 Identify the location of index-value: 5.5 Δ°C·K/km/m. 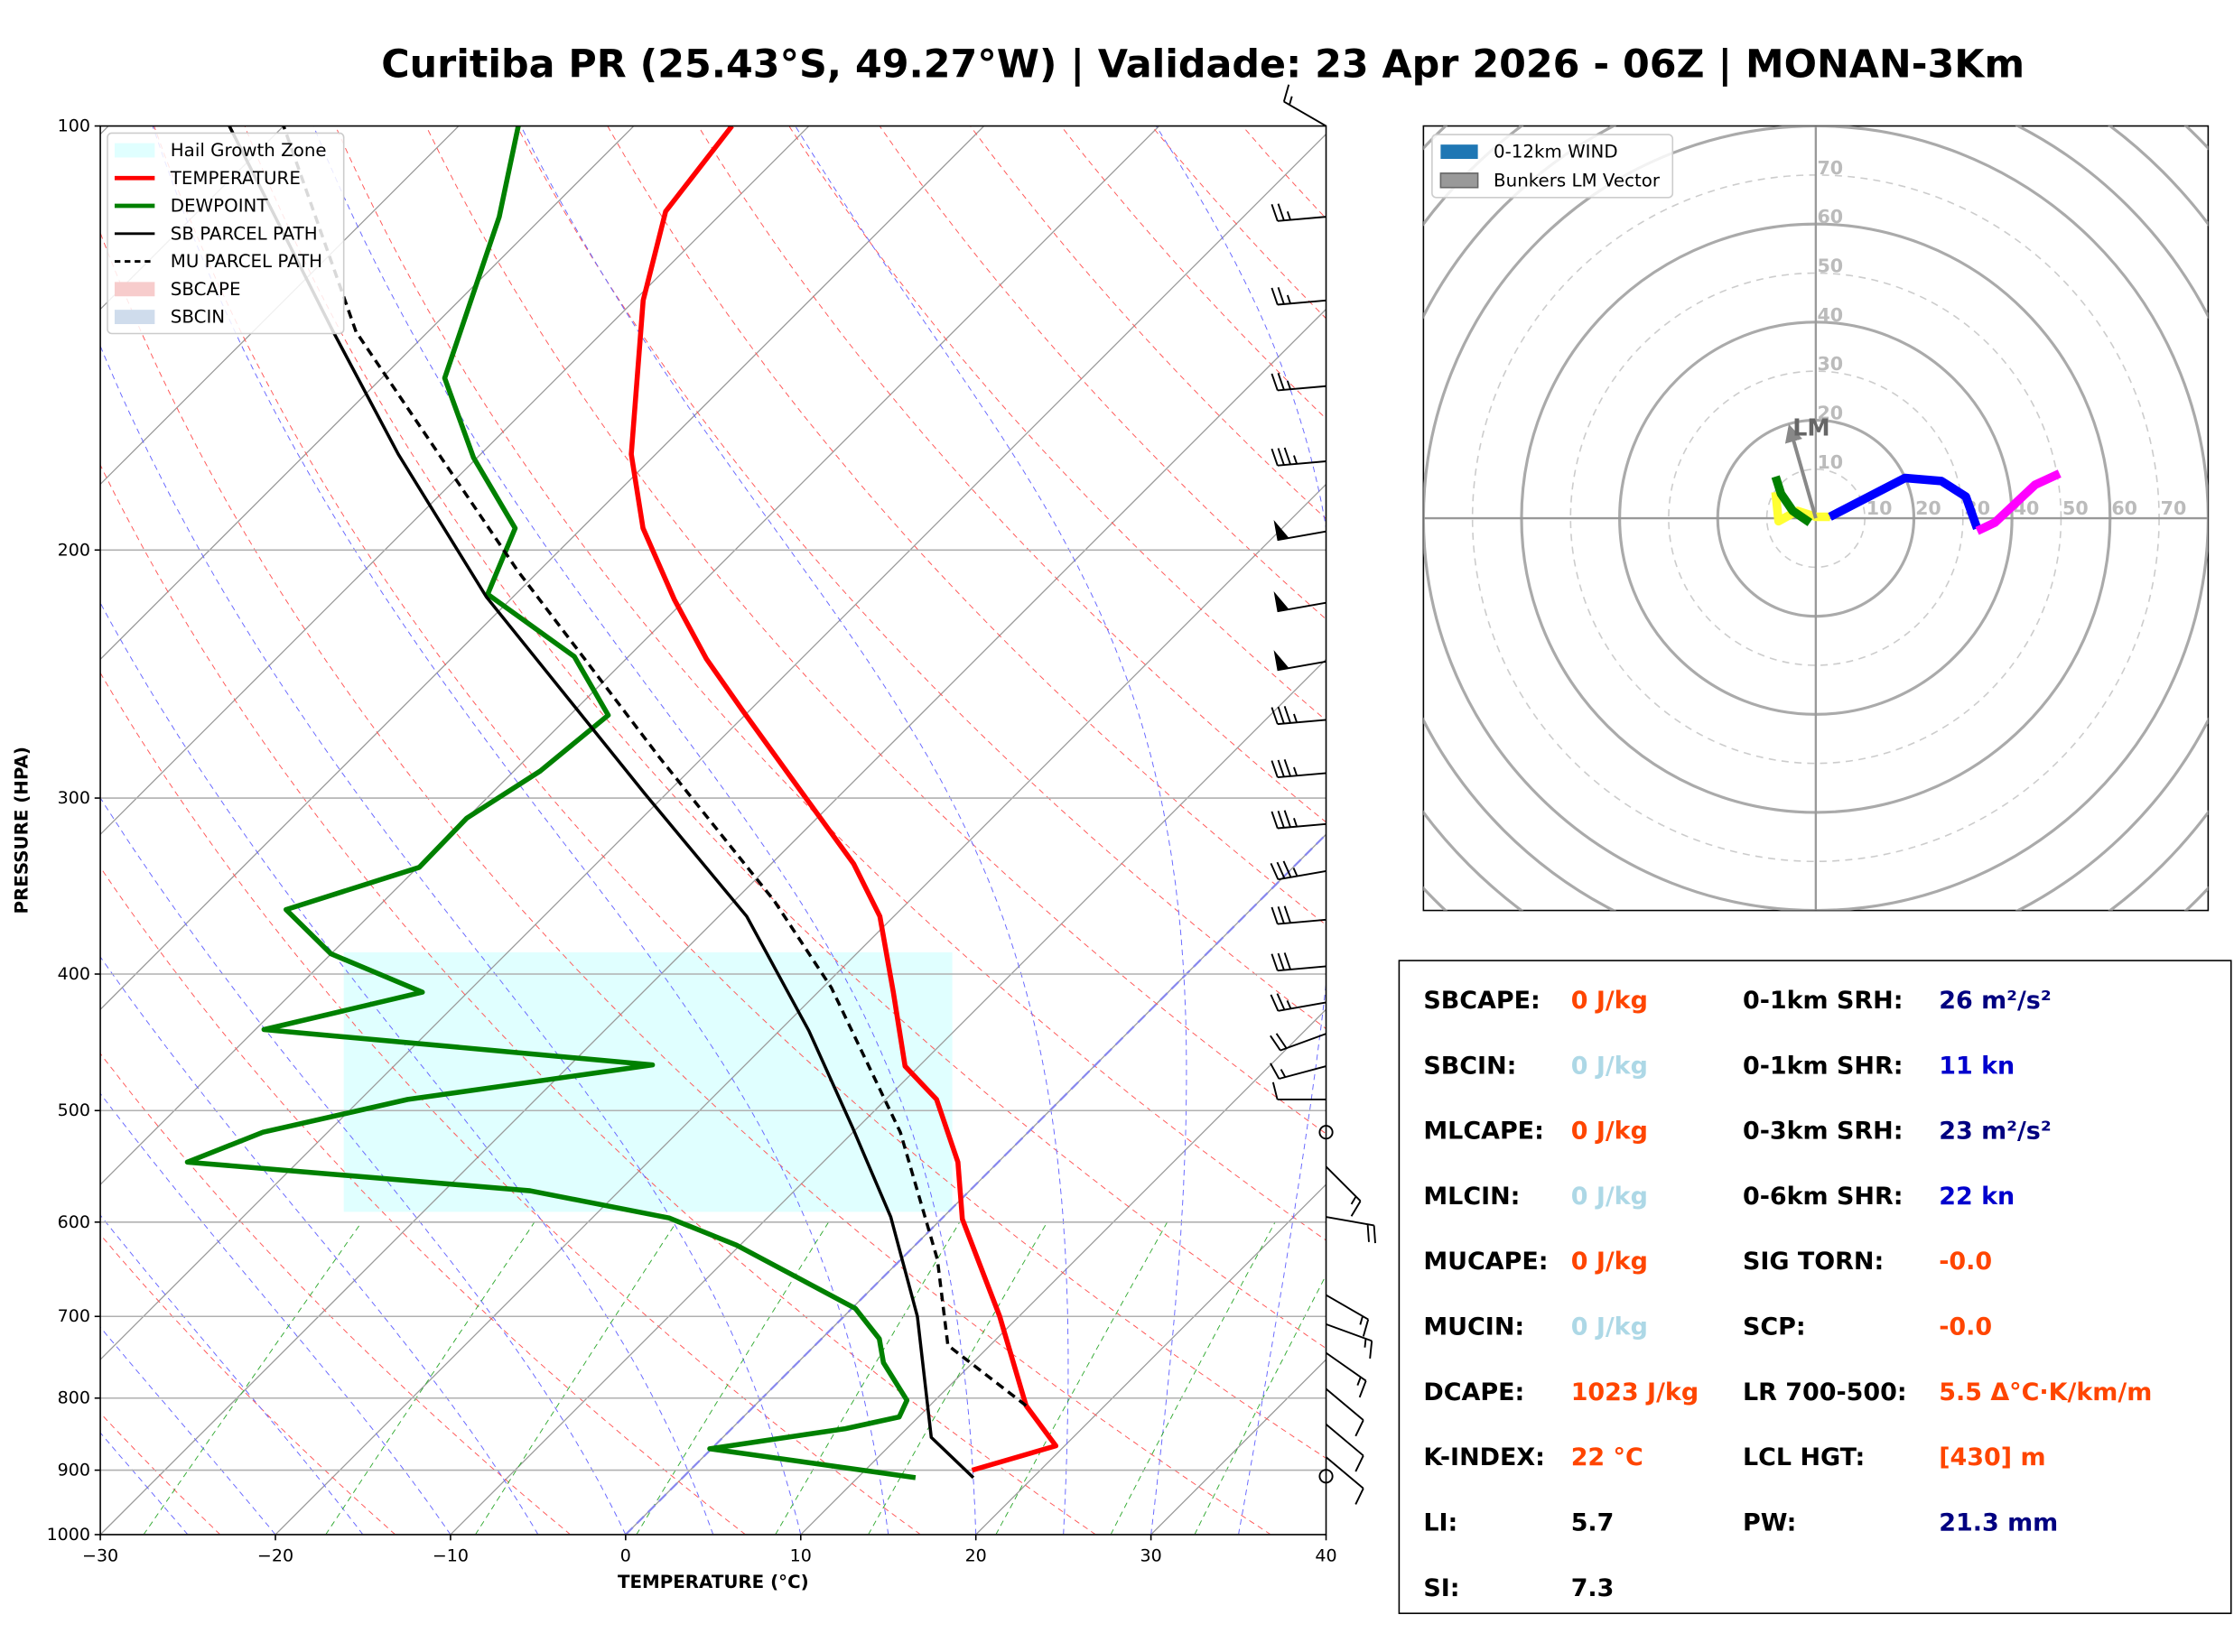
(2045, 1392).